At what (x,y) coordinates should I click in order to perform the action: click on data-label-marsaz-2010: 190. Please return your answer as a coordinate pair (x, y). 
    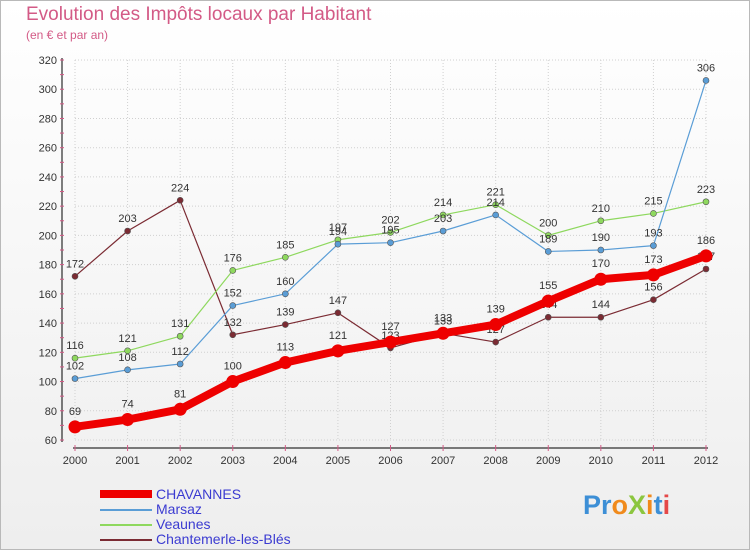
    Looking at the image, I should click on (601, 238).